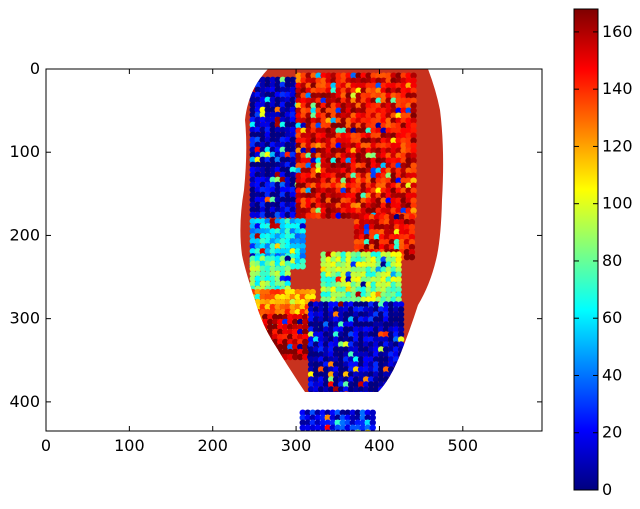 Image resolution: width=640 pixels, height=509 pixels. Describe the element at coordinates (361, 279) in the screenshot. I see `heatmap-region-green-right` at that location.